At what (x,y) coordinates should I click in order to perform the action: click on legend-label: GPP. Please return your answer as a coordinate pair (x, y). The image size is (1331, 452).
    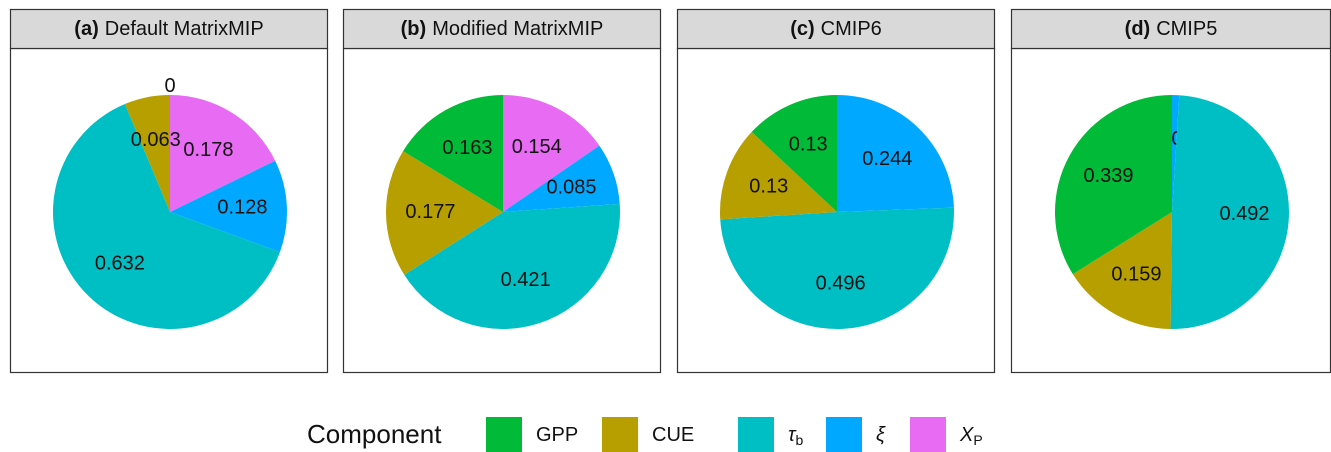
    Looking at the image, I should click on (557, 435).